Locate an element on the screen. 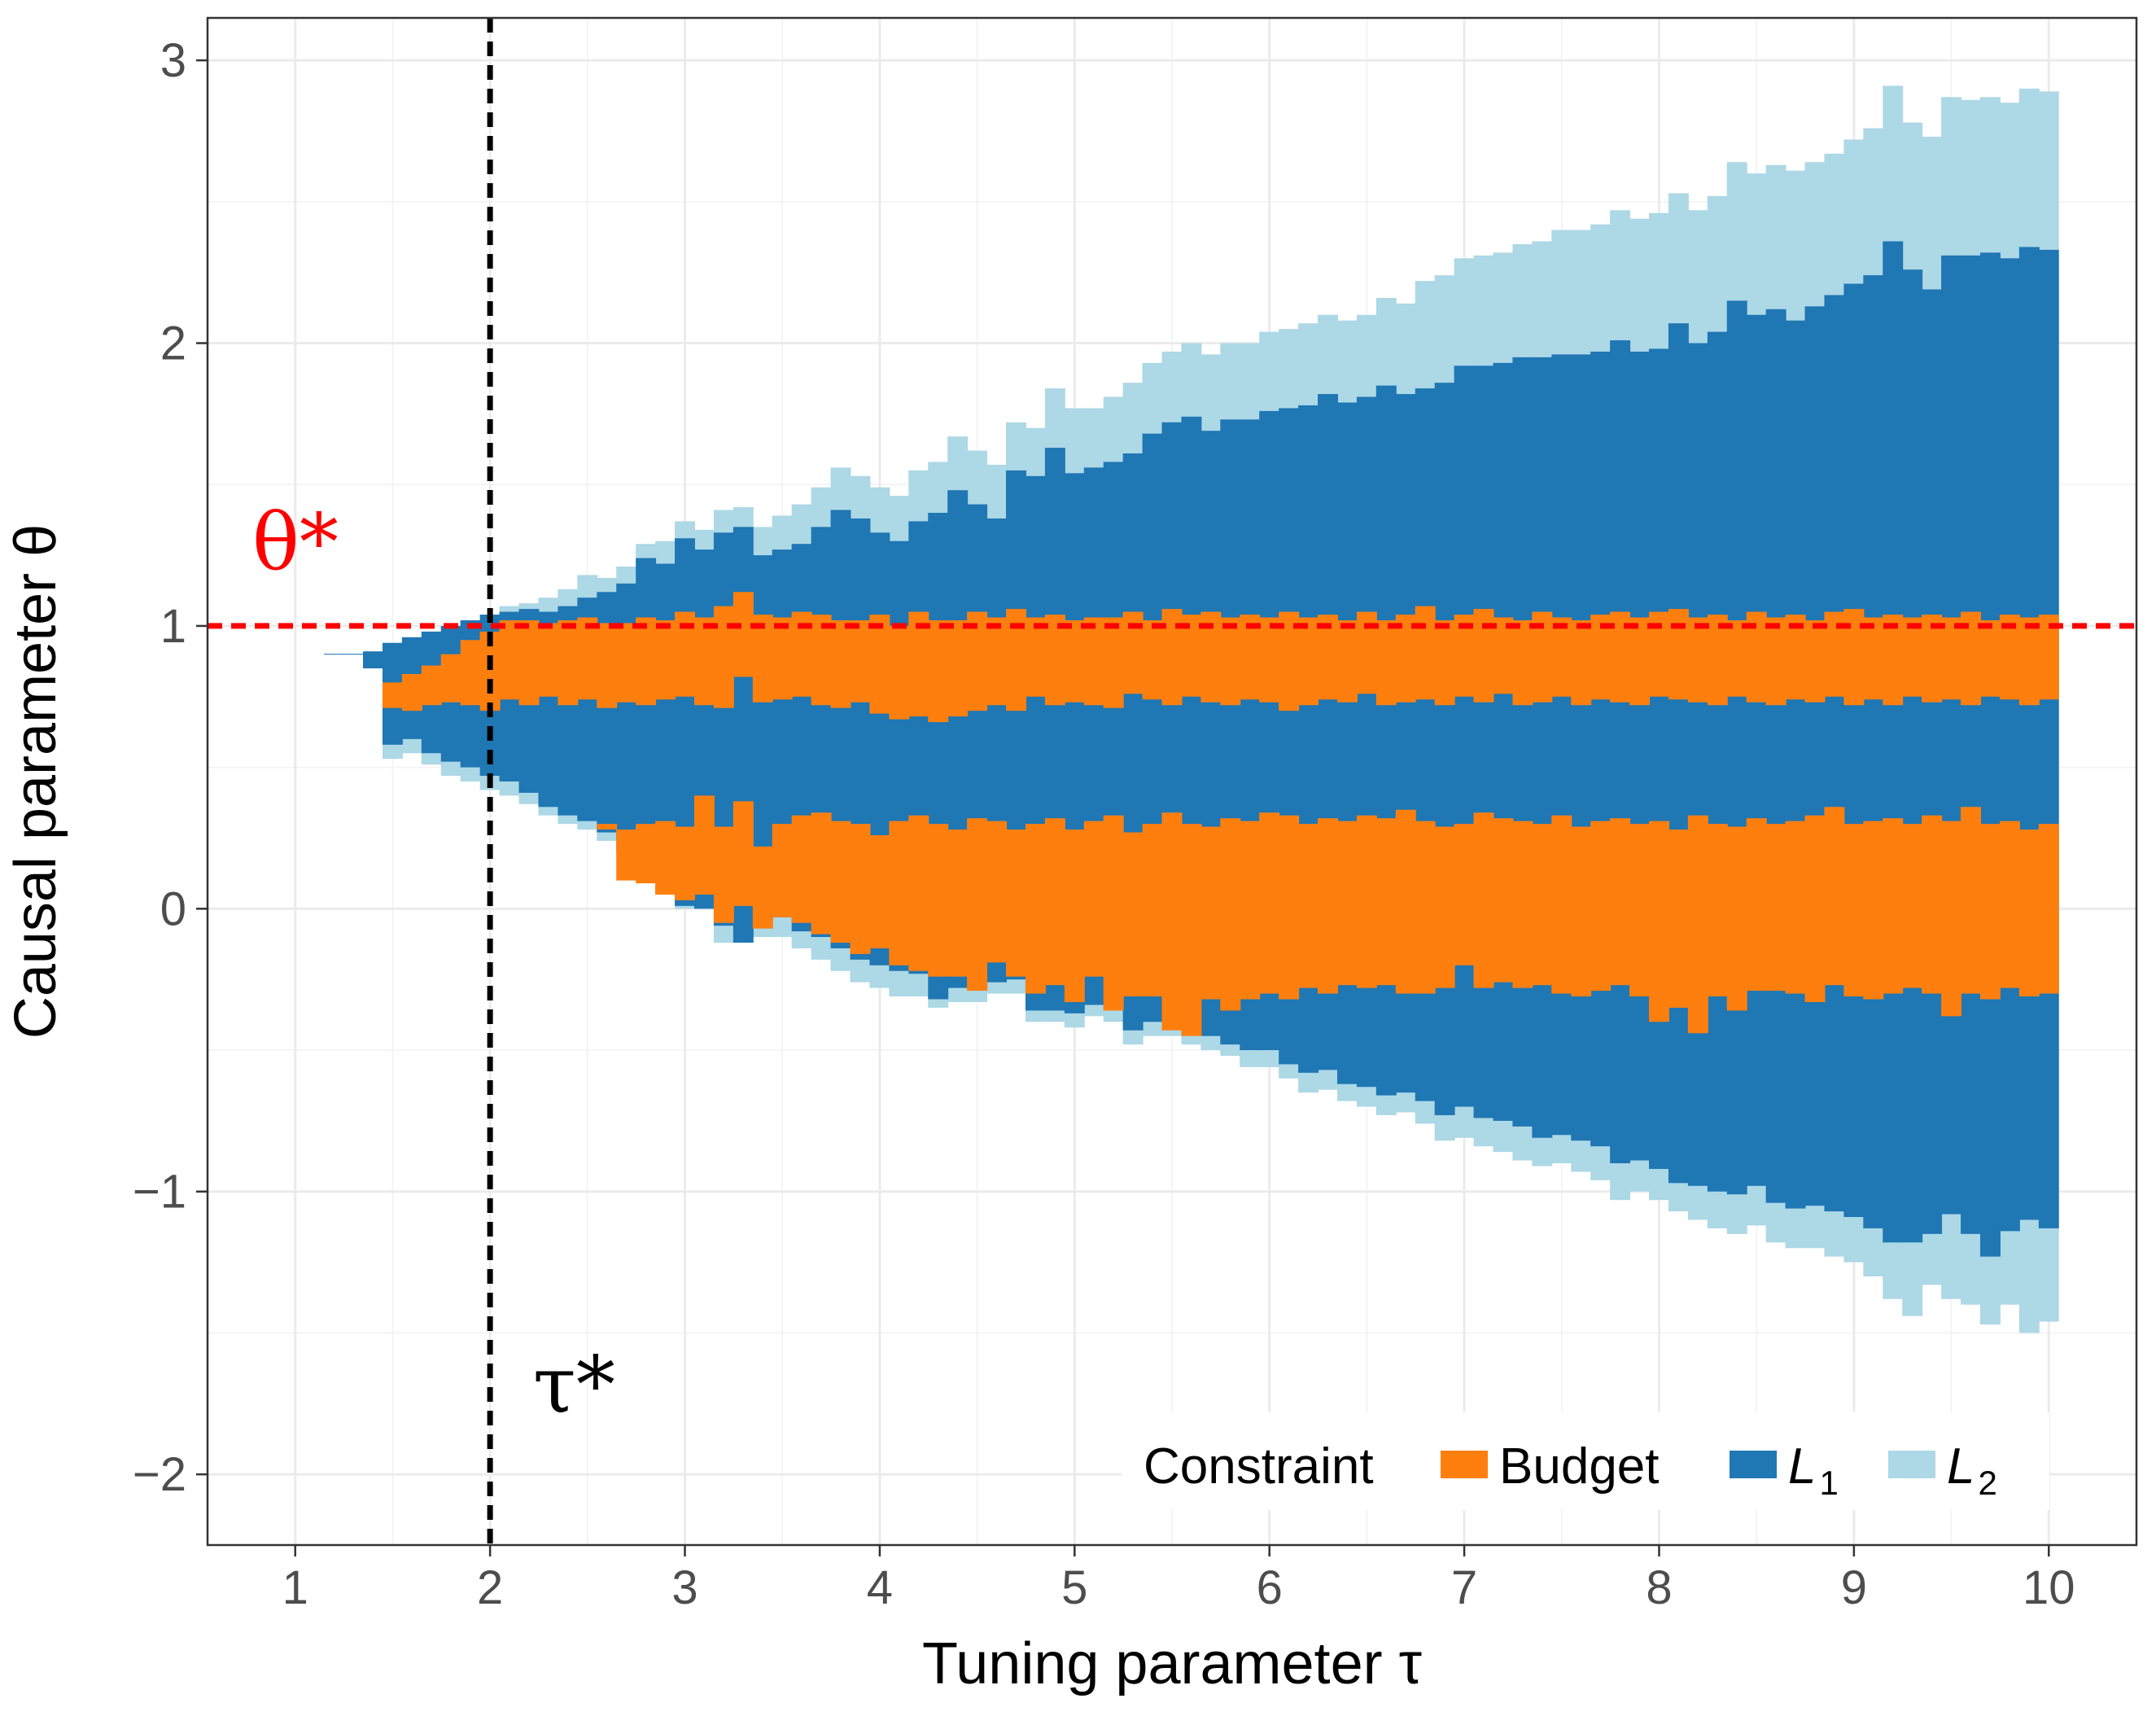 The width and height of the screenshot is (2156, 1716). x-tick-label: 6 is located at coordinates (1270, 1588).